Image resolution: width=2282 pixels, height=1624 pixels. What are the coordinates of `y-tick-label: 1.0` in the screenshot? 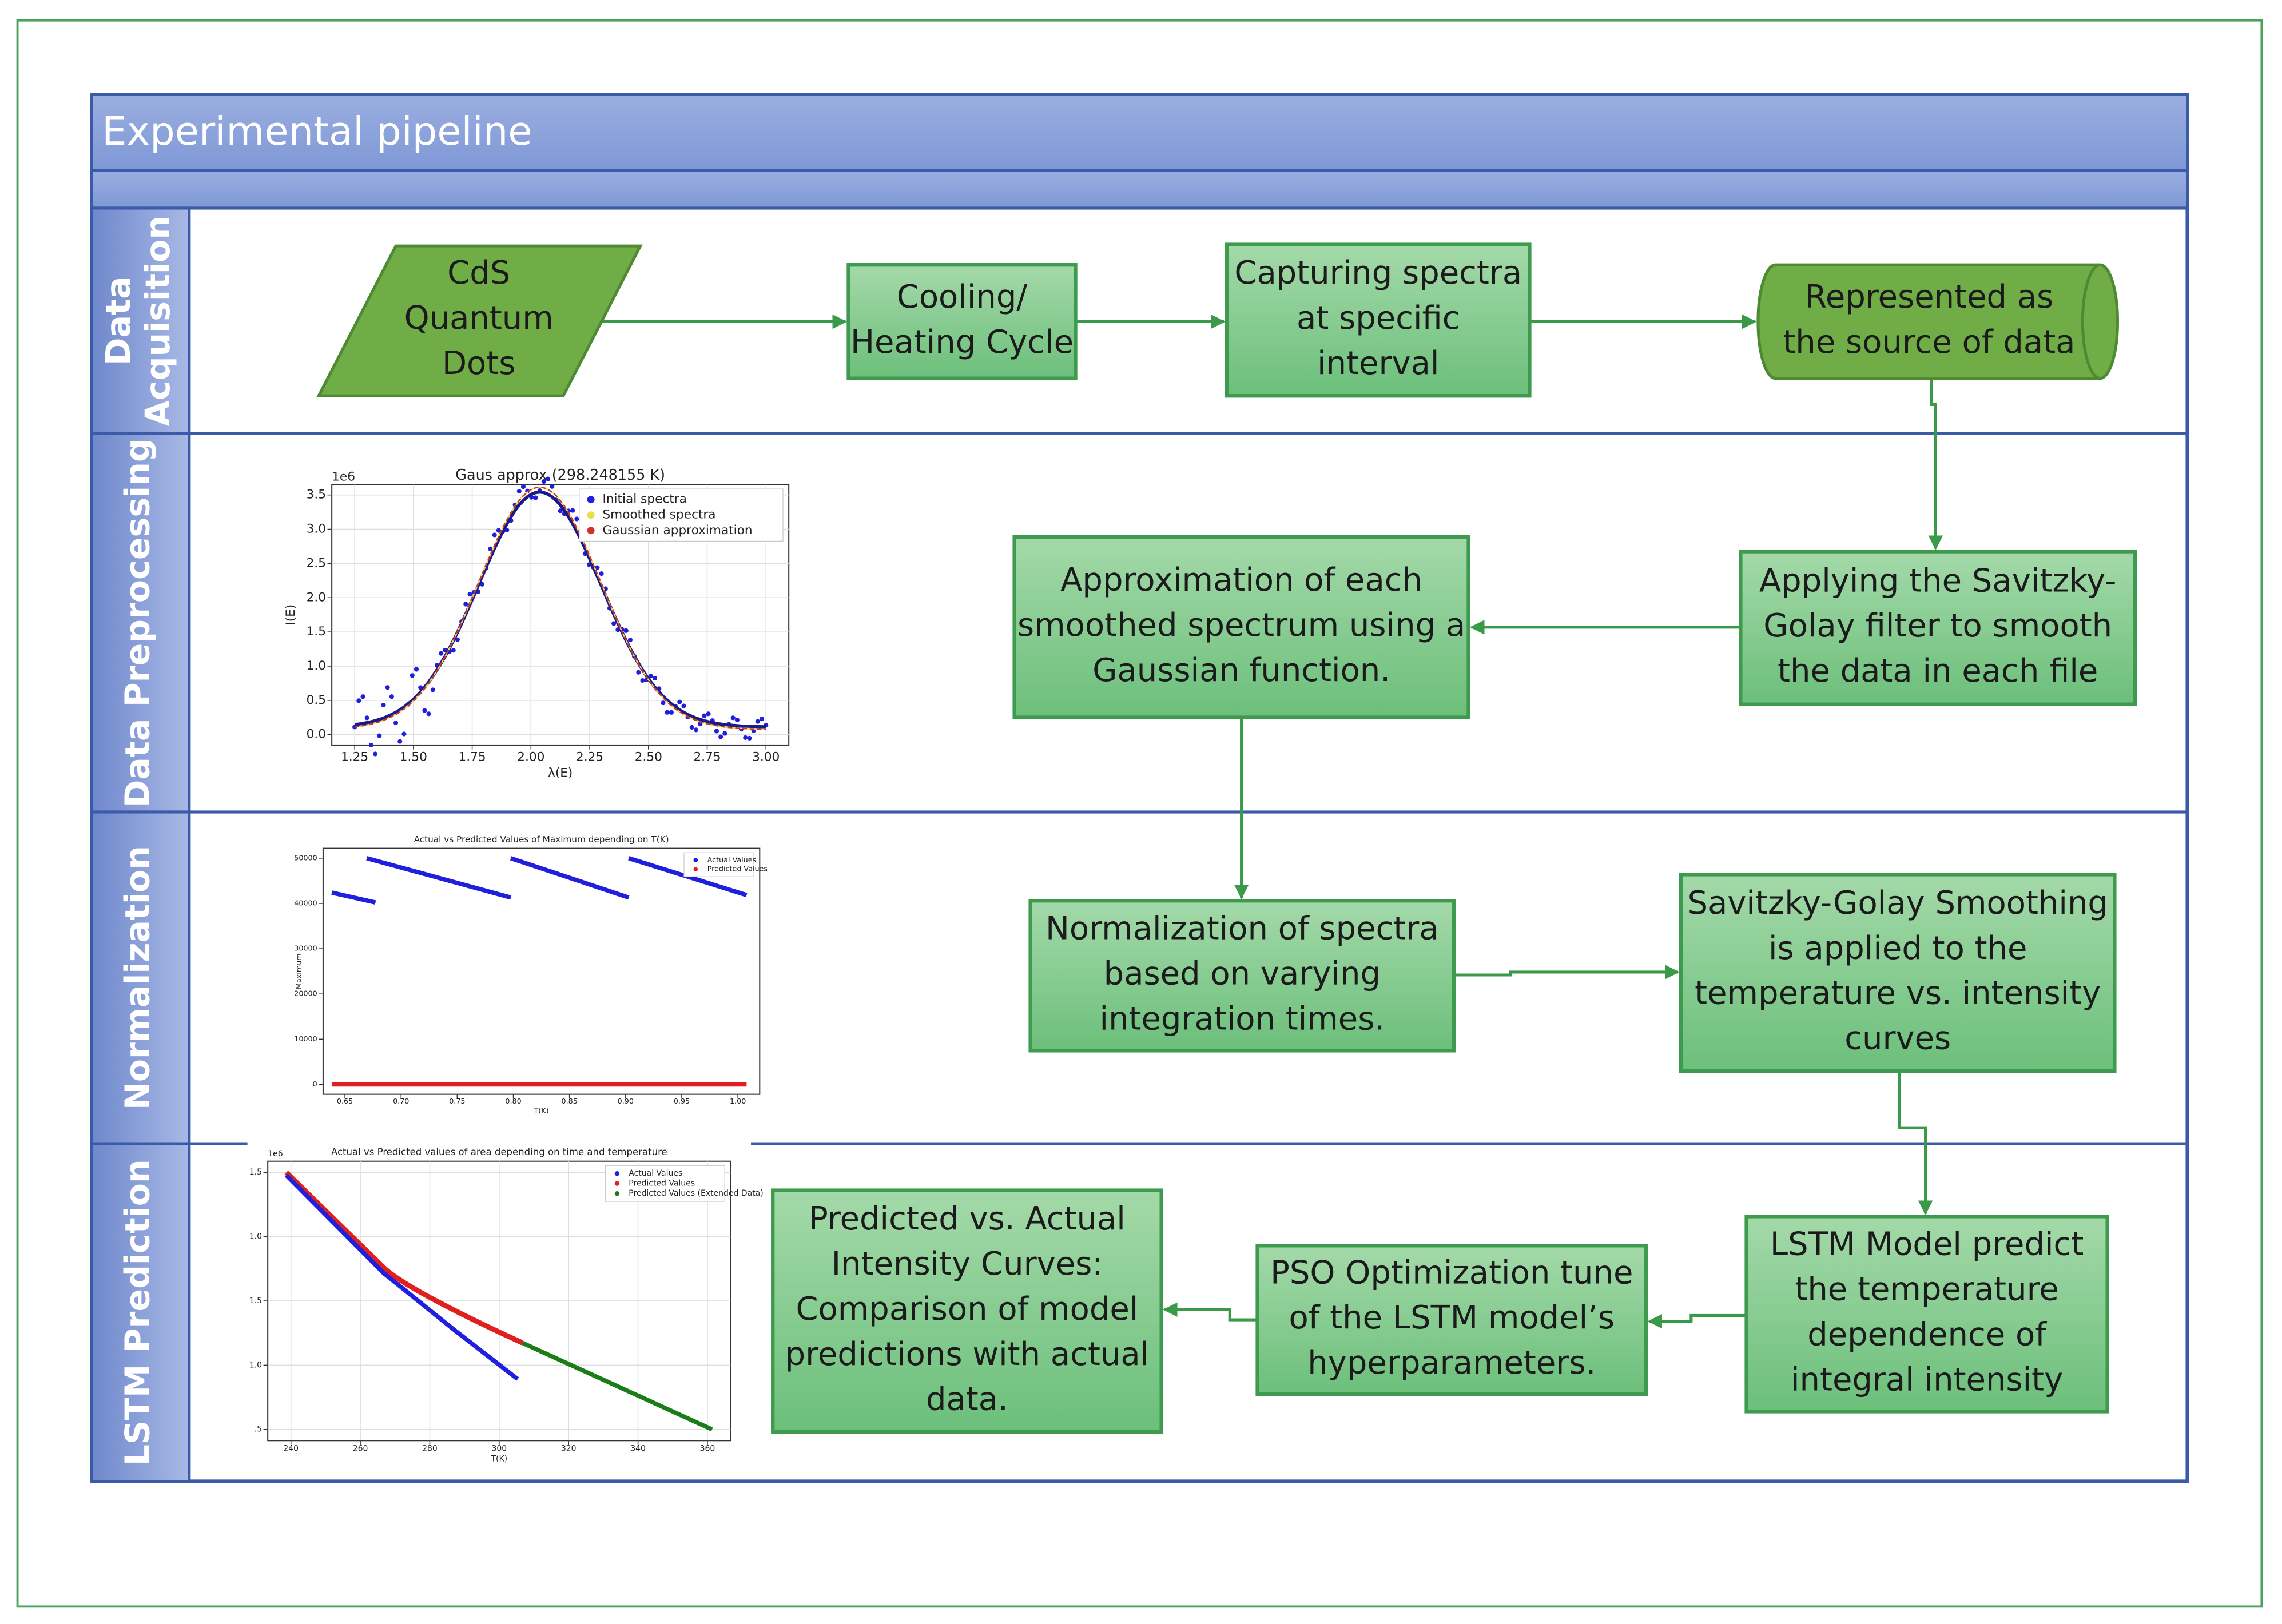 It's located at (255, 1236).